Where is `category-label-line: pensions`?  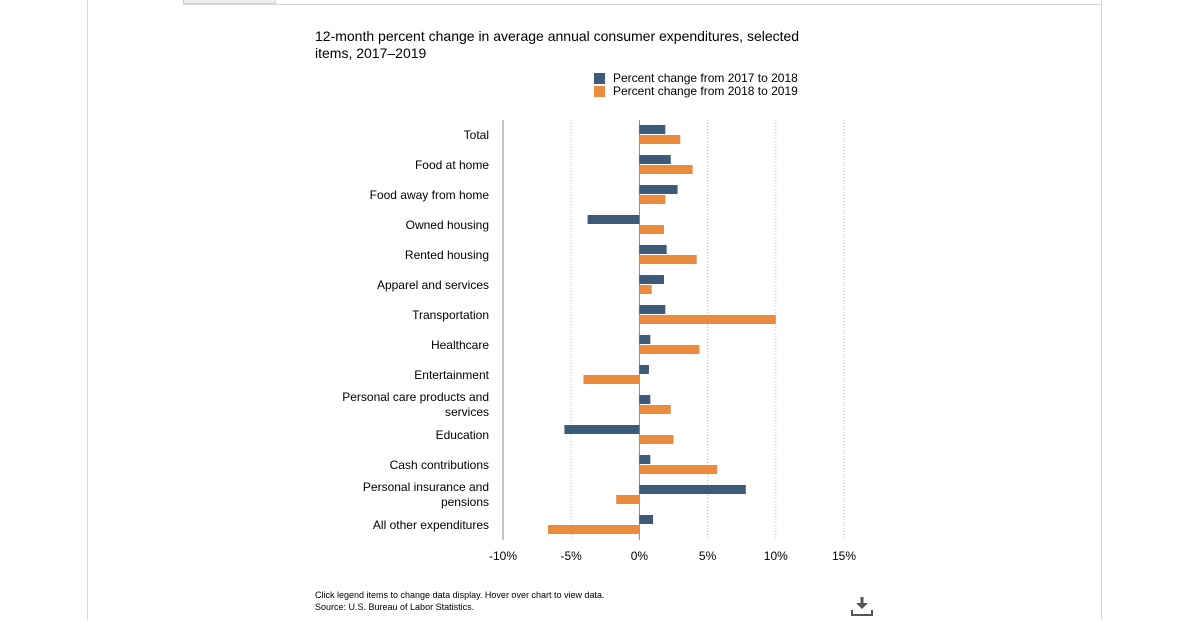 category-label-line: pensions is located at coordinates (465, 502).